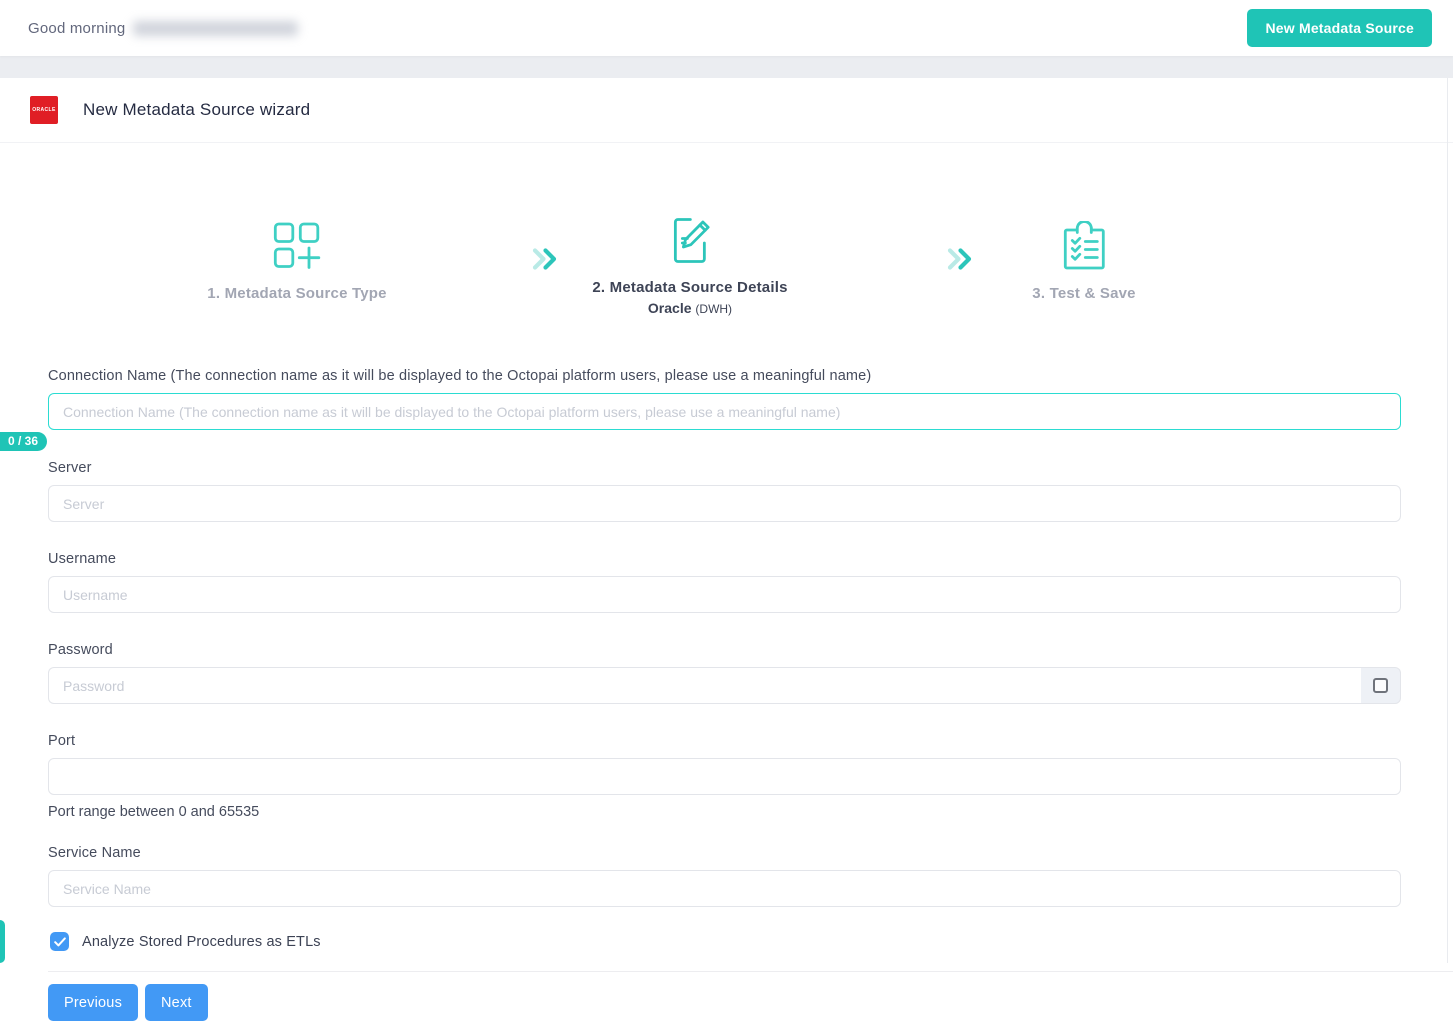  I want to click on password-group: Password, so click(724, 673).